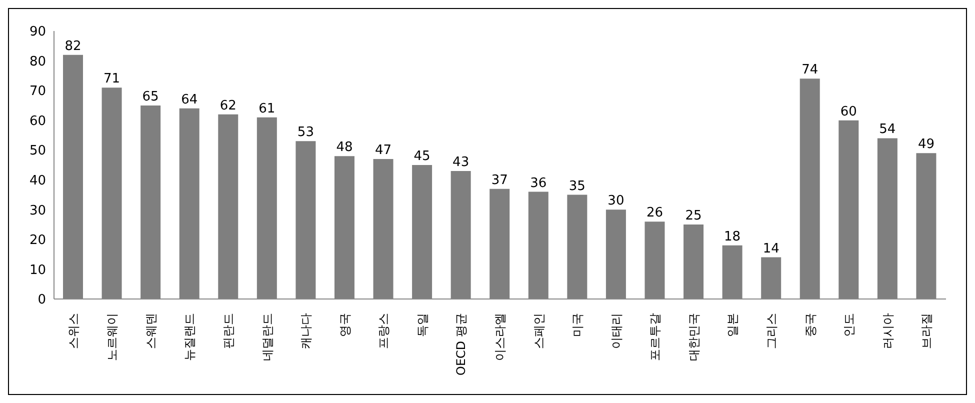 The width and height of the screenshot is (975, 403). I want to click on data-label: 82, so click(73, 46).